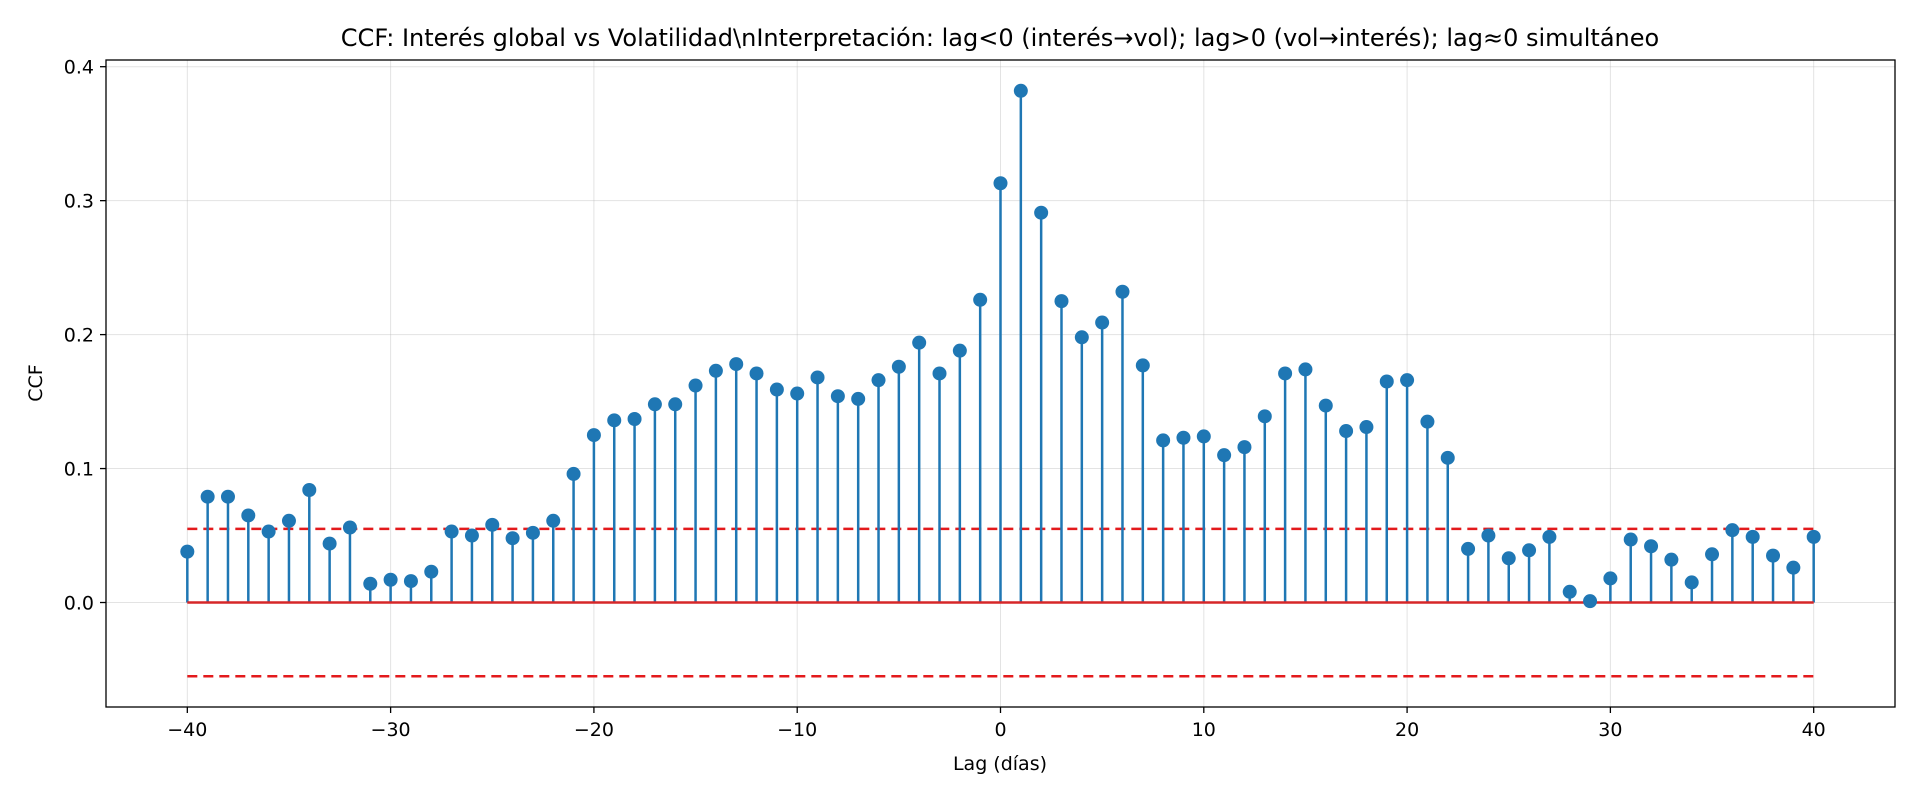 The width and height of the screenshot is (1920, 800). What do you see at coordinates (797, 730) in the screenshot?
I see `x-tick-label: −10` at bounding box center [797, 730].